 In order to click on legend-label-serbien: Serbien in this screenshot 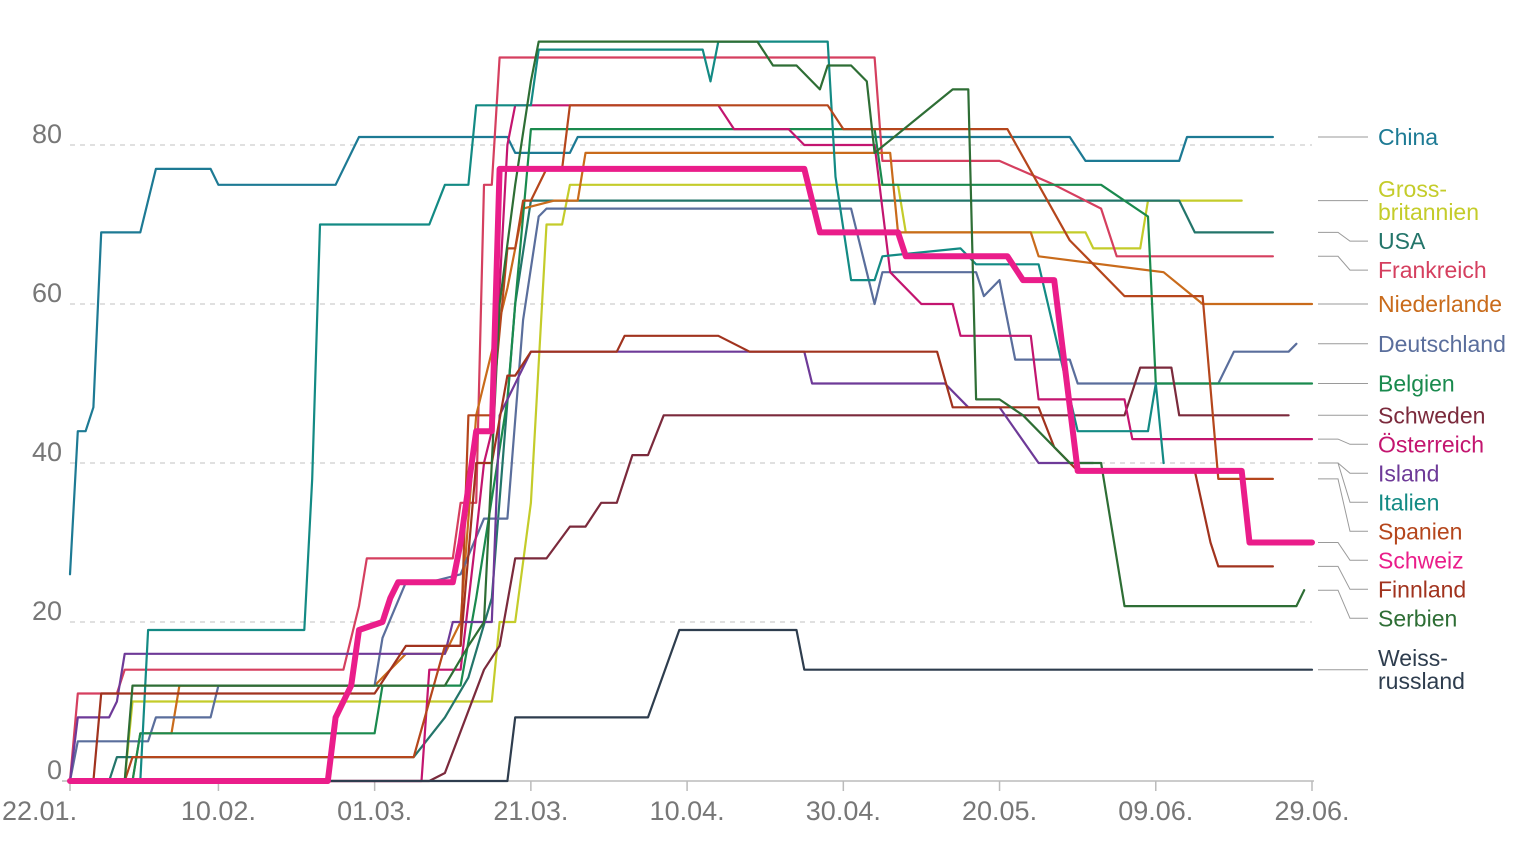, I will do `click(1417, 618)`.